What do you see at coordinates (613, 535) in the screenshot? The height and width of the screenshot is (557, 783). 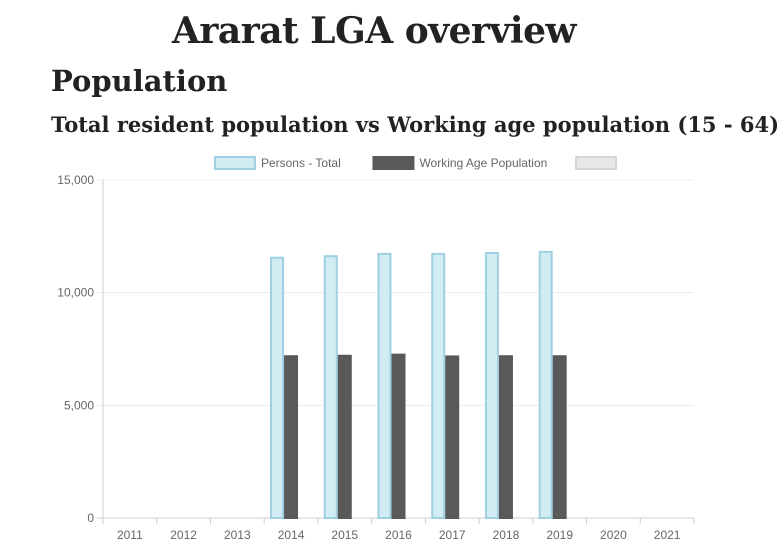 I see `x-tick-label: 2020` at bounding box center [613, 535].